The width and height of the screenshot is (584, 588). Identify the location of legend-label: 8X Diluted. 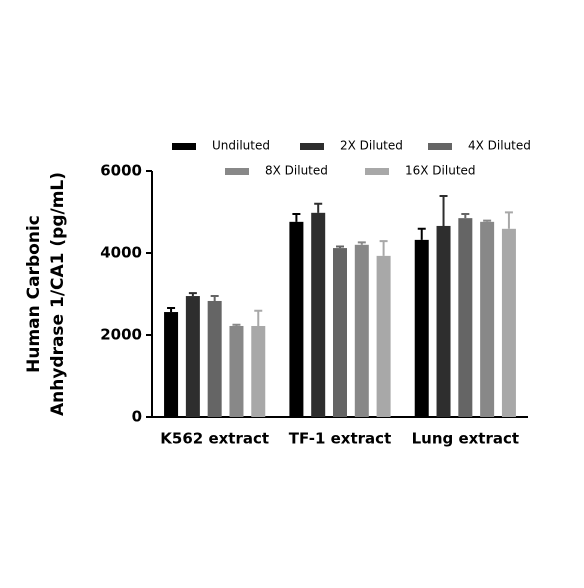
(296, 171).